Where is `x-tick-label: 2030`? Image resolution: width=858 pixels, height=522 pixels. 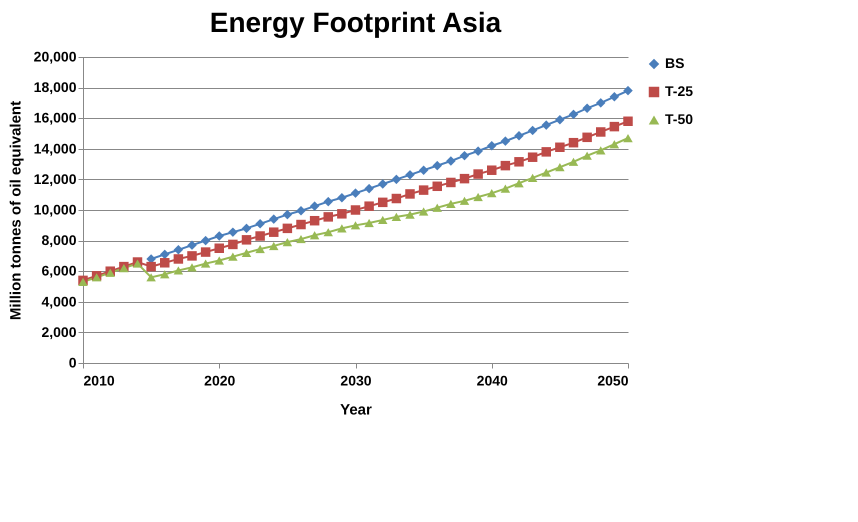 x-tick-label: 2030 is located at coordinates (356, 380).